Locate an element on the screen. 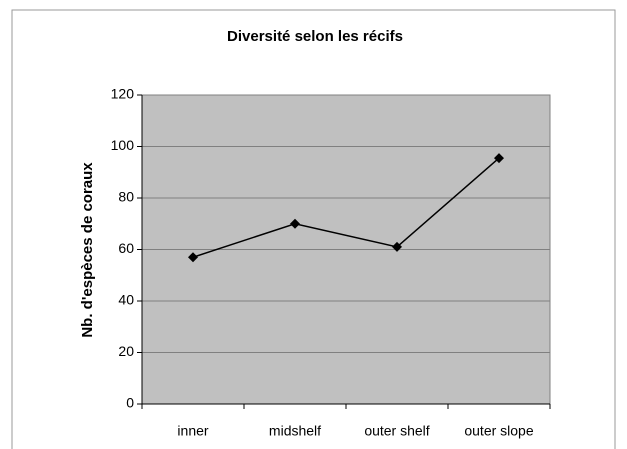  x-tick-label: outer slope is located at coordinates (498, 431).